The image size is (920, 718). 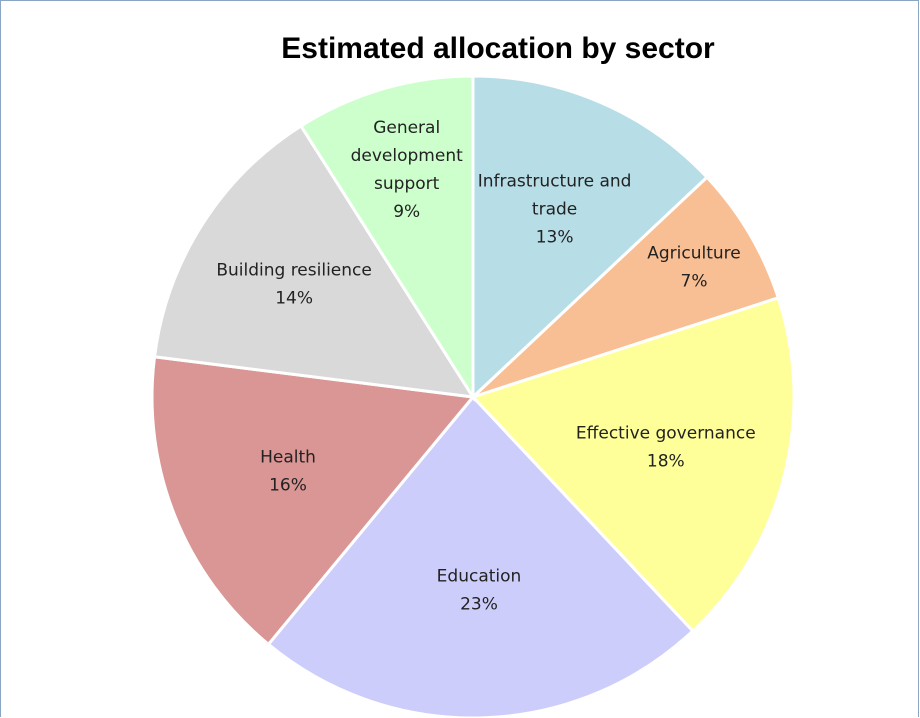 I want to click on slice-label-effective-governance: Effective governance 18%, so click(x=666, y=448).